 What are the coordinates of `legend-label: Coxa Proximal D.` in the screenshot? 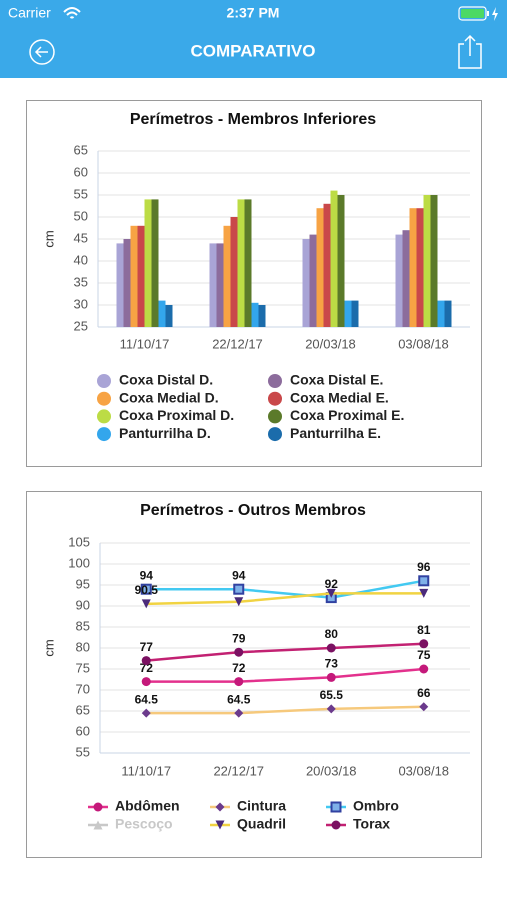 It's located at (176, 415).